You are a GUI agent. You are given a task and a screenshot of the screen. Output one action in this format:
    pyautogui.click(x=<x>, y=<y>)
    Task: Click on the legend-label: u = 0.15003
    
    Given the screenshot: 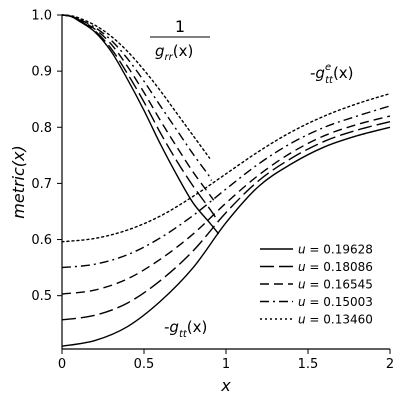 What is the action you would take?
    pyautogui.click(x=335, y=302)
    